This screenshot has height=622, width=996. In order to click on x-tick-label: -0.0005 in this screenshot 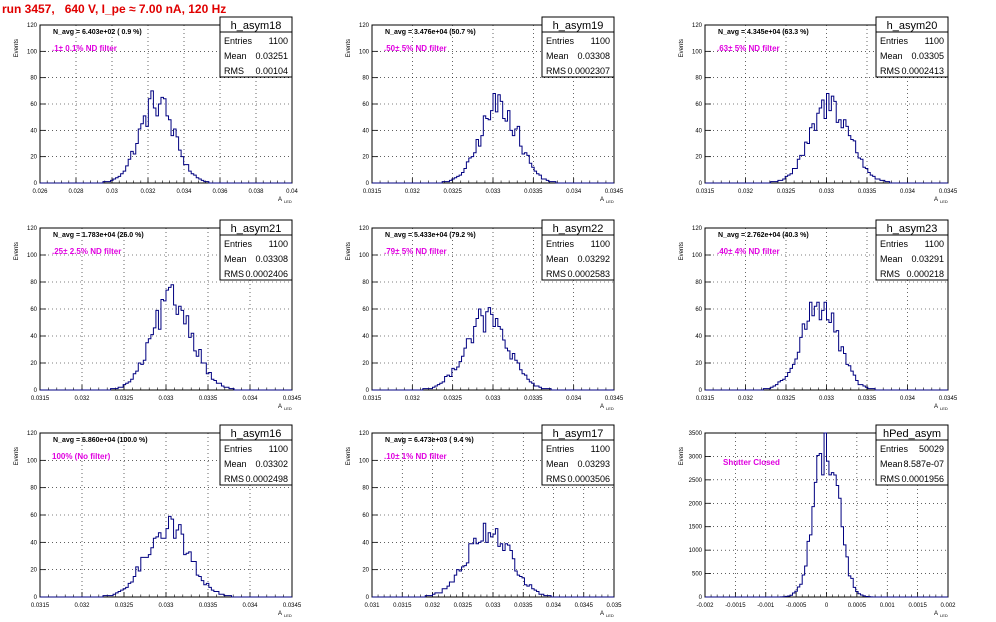, I will do `click(796, 606)`.